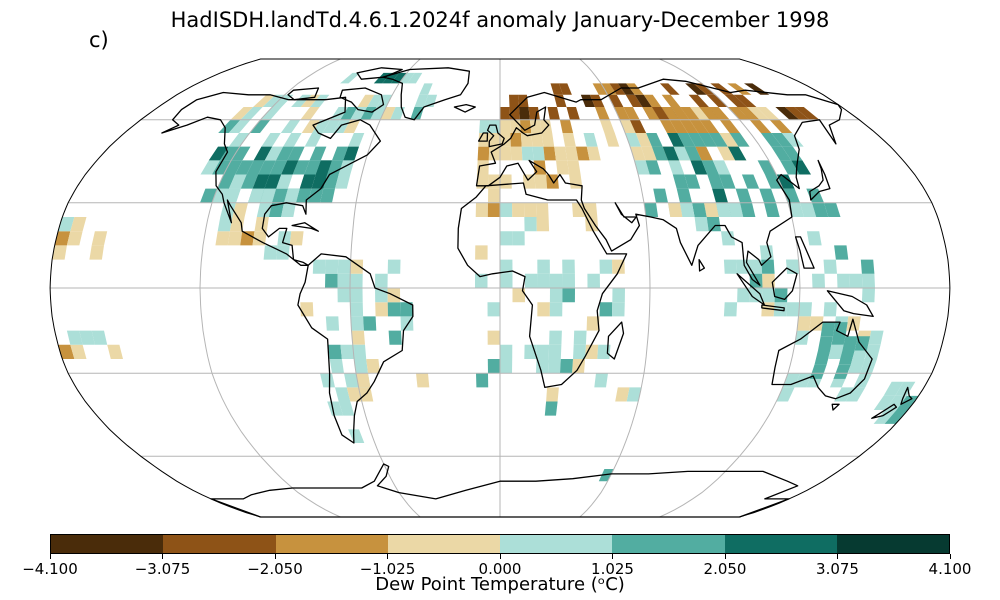 This screenshot has width=1000, height=600. I want to click on coastline-ellesmere, so click(379, 73).